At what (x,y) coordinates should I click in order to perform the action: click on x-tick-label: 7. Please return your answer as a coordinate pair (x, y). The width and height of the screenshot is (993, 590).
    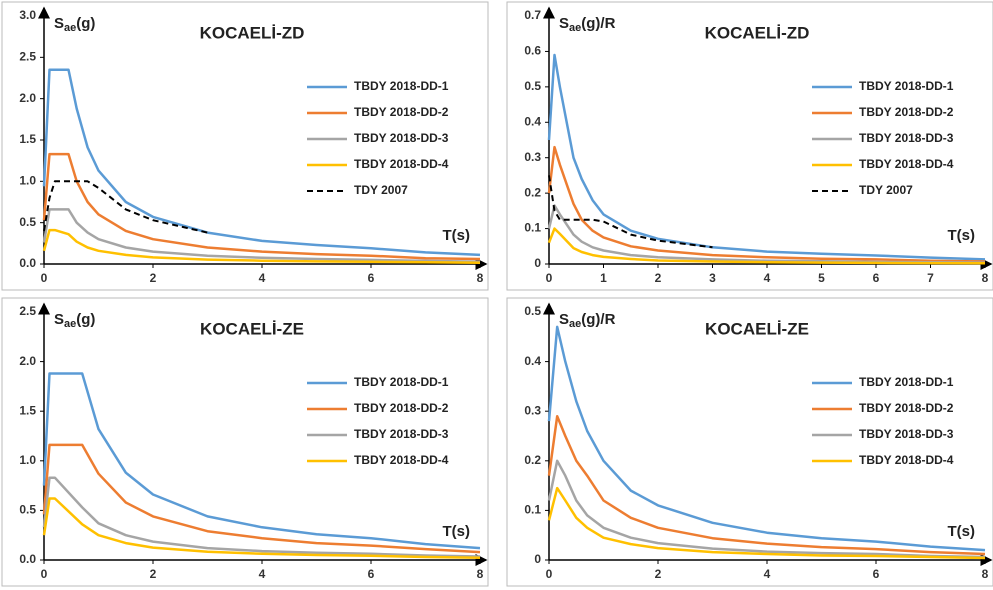
    Looking at the image, I should click on (930, 278).